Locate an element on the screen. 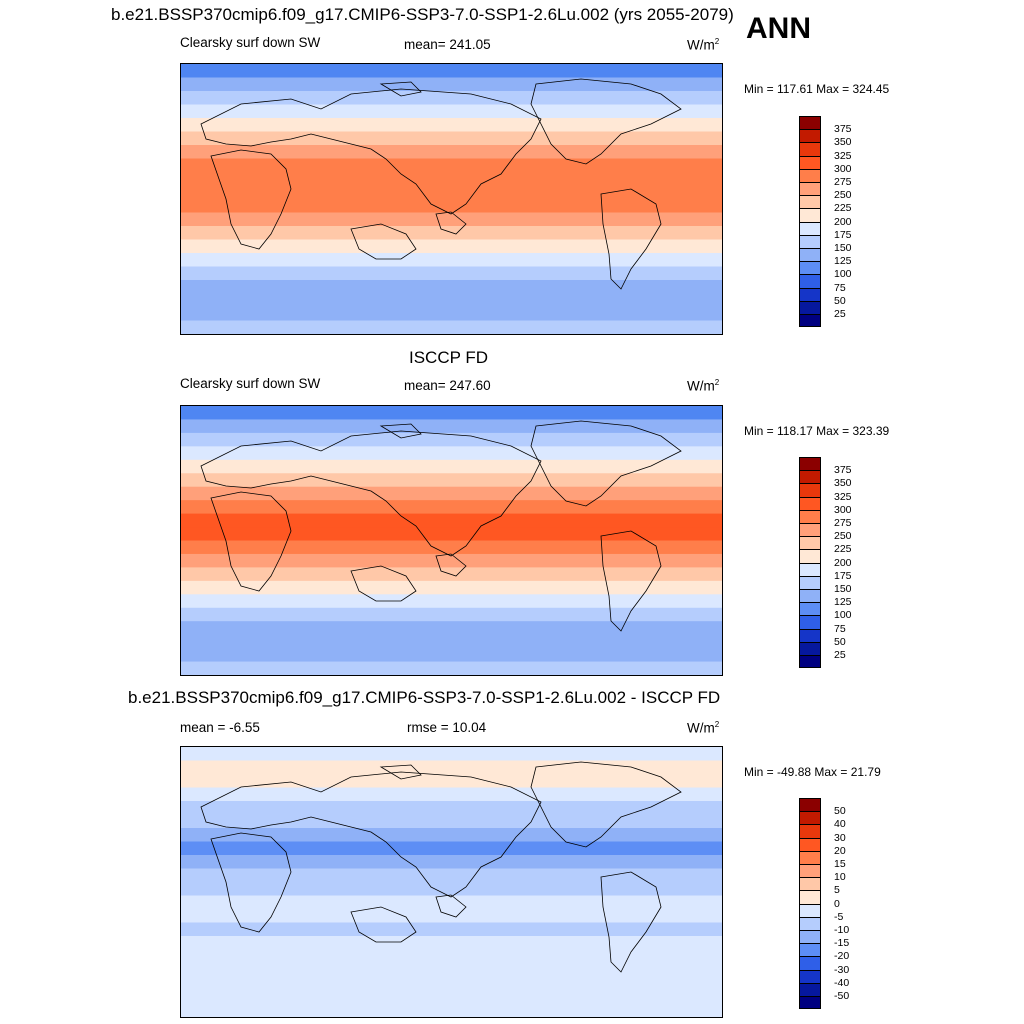 The width and height of the screenshot is (1024, 1024). colorbar-tick-label: 15 is located at coordinates (840, 864).